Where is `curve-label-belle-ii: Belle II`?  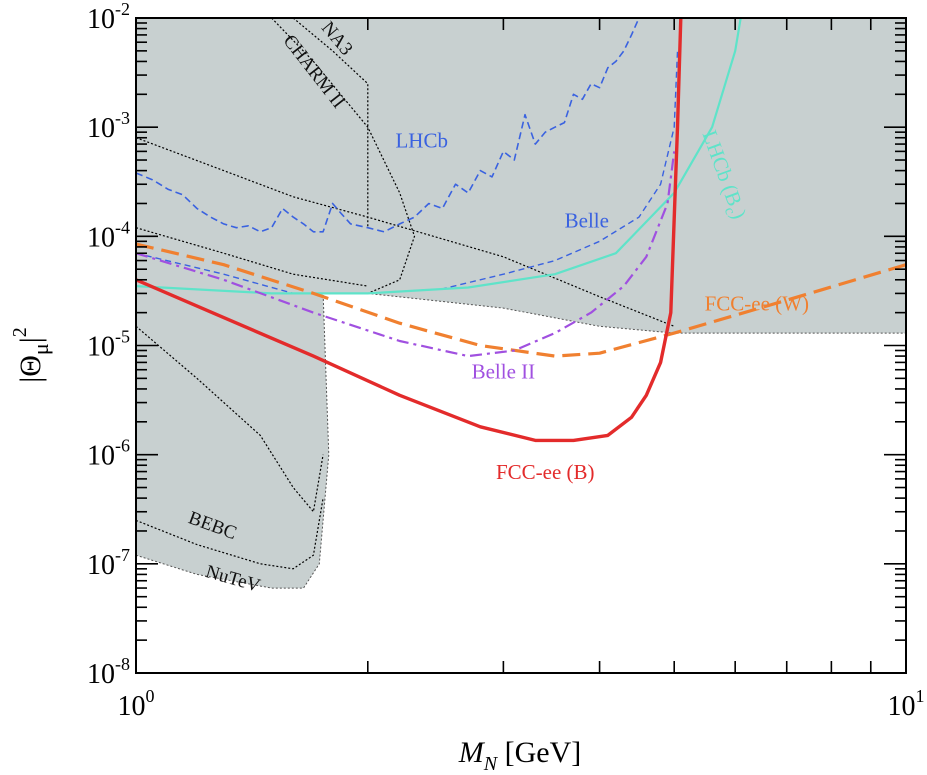 curve-label-belle-ii: Belle II is located at coordinates (504, 371).